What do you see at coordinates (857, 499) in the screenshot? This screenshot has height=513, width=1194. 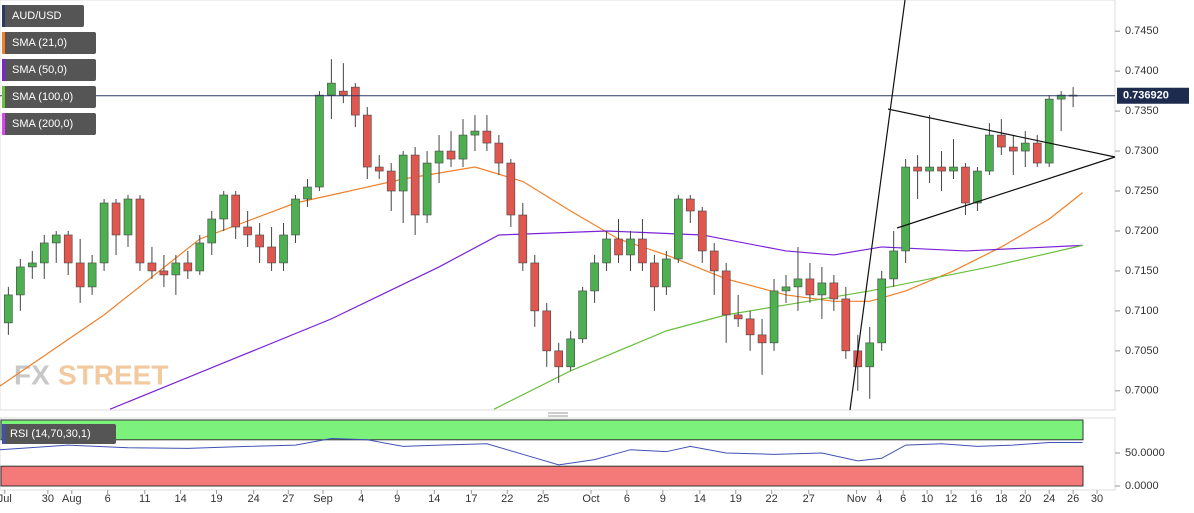 I see `x-tick-label: Nov` at bounding box center [857, 499].